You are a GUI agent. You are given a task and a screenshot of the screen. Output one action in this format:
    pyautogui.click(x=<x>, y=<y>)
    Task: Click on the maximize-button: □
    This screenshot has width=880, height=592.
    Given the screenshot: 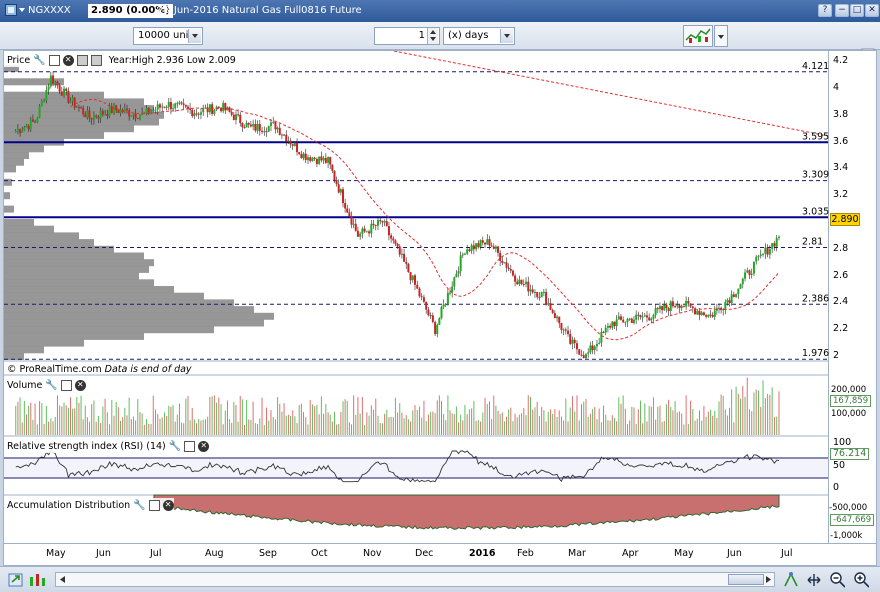 What is the action you would take?
    pyautogui.click(x=857, y=10)
    